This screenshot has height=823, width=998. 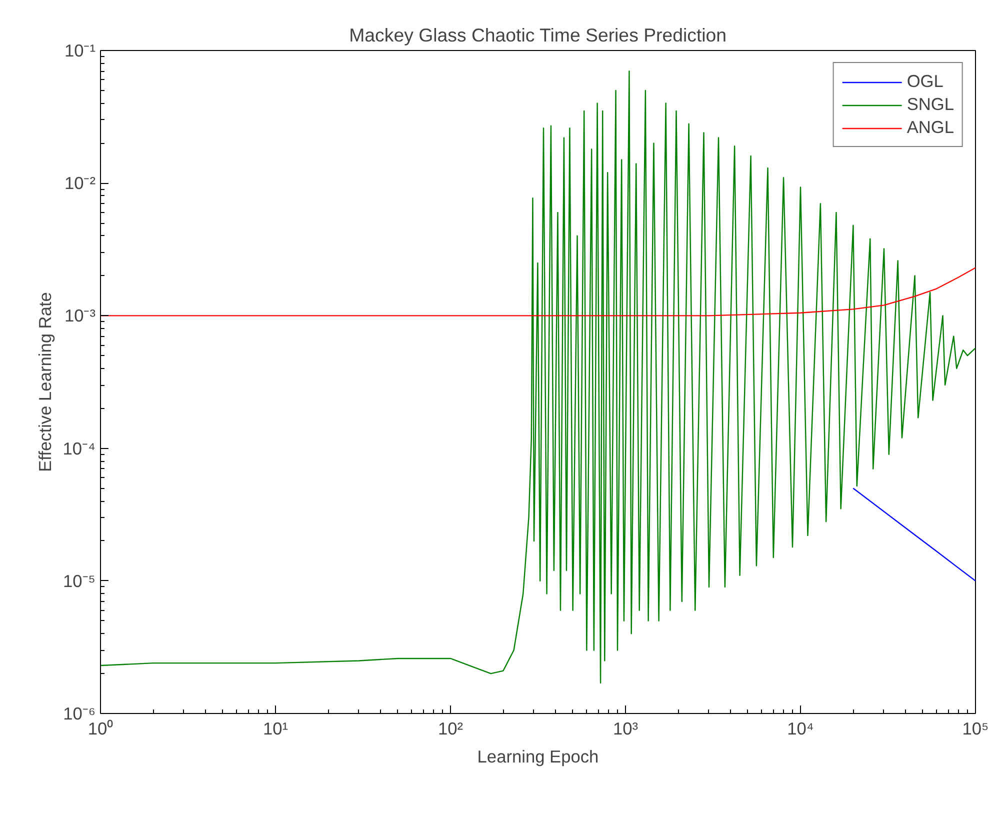 I want to click on x-tick-label: 10¹, so click(x=275, y=728).